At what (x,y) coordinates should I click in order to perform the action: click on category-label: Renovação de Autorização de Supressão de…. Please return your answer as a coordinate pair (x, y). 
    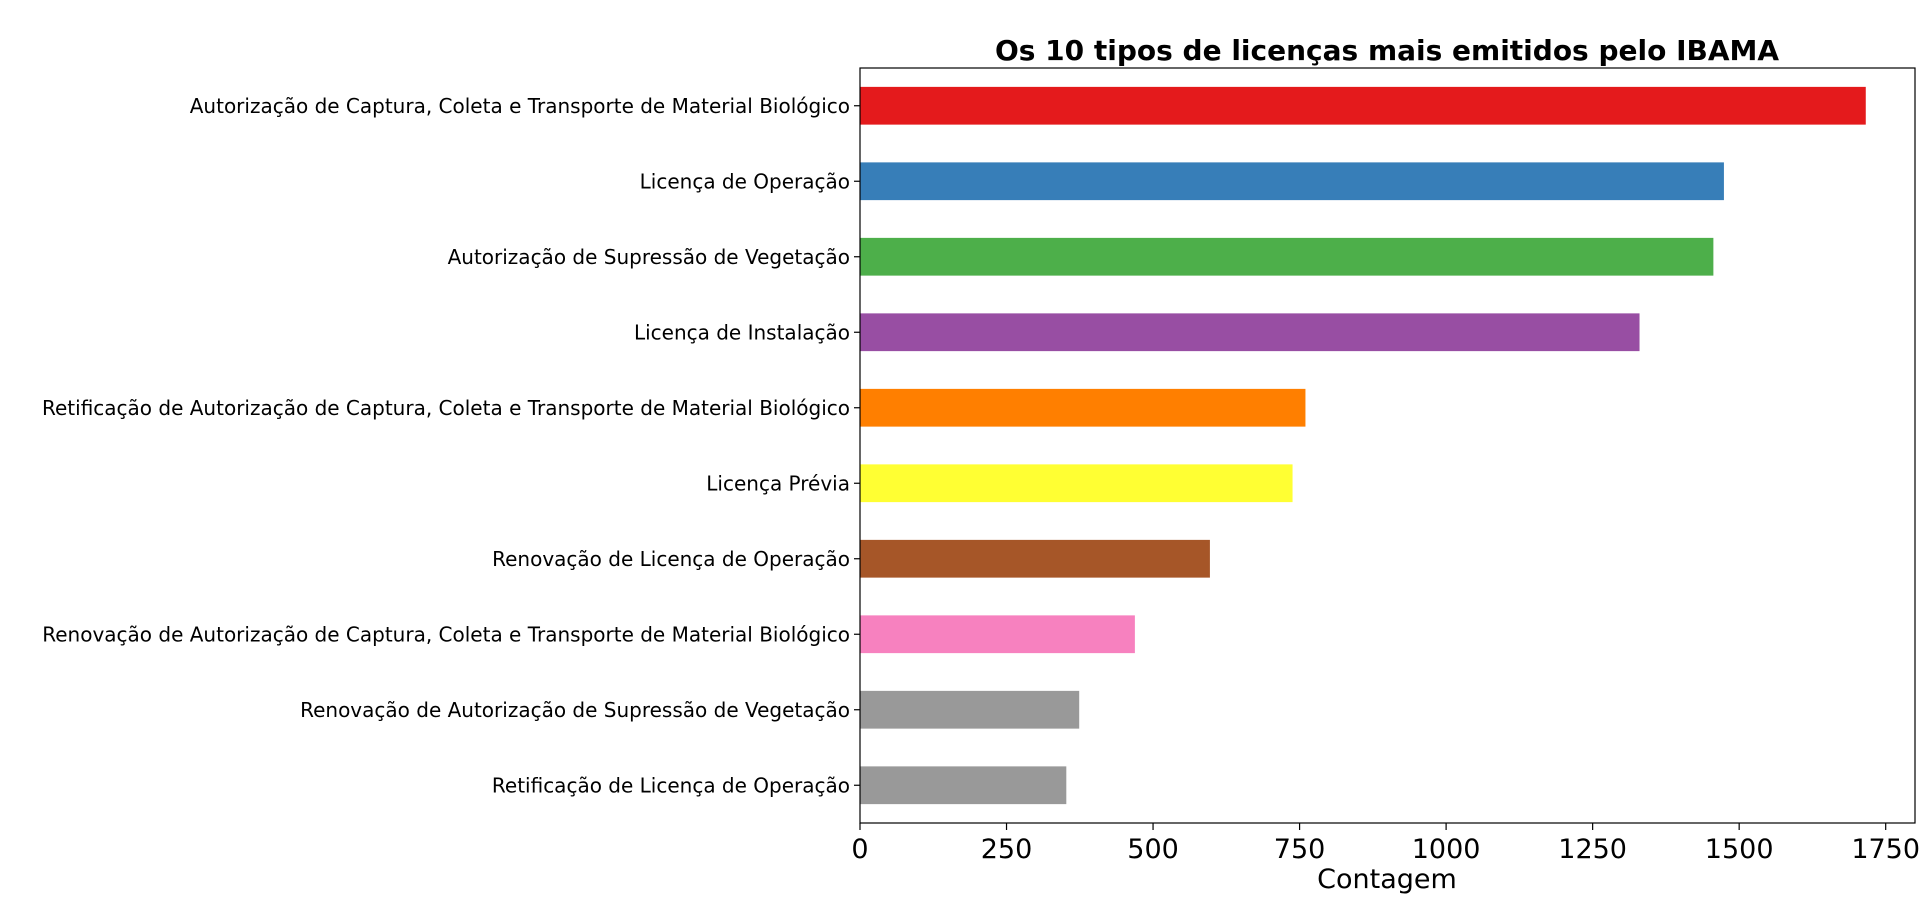
    Looking at the image, I should click on (575, 710).